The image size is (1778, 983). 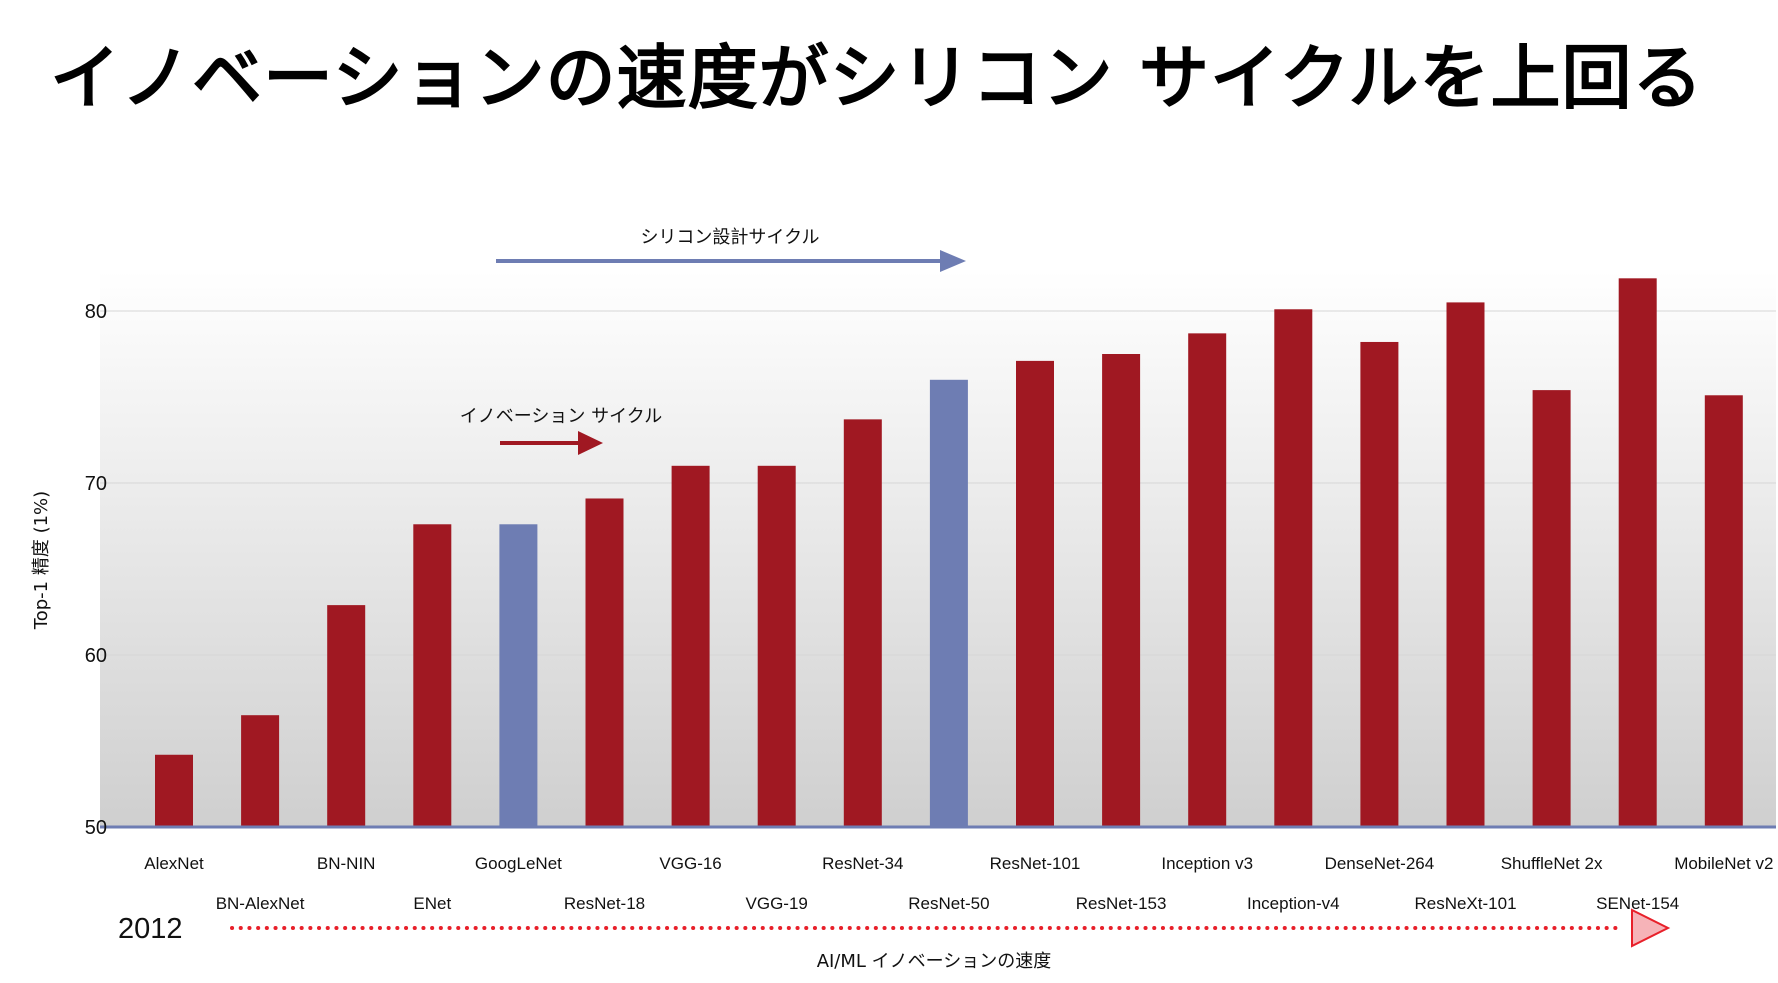 I want to click on y-tick-label: 80, so click(x=96, y=312).